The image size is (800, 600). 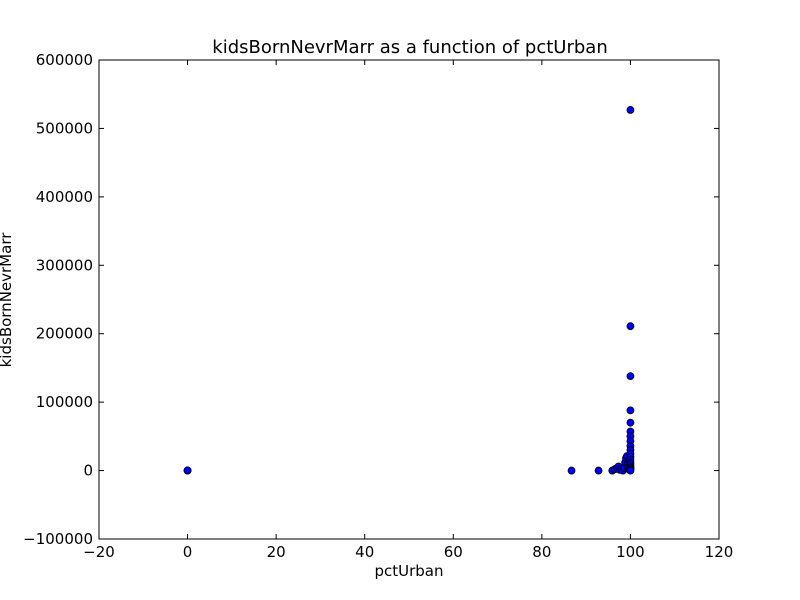 I want to click on x-tick-label: 60, so click(x=453, y=552).